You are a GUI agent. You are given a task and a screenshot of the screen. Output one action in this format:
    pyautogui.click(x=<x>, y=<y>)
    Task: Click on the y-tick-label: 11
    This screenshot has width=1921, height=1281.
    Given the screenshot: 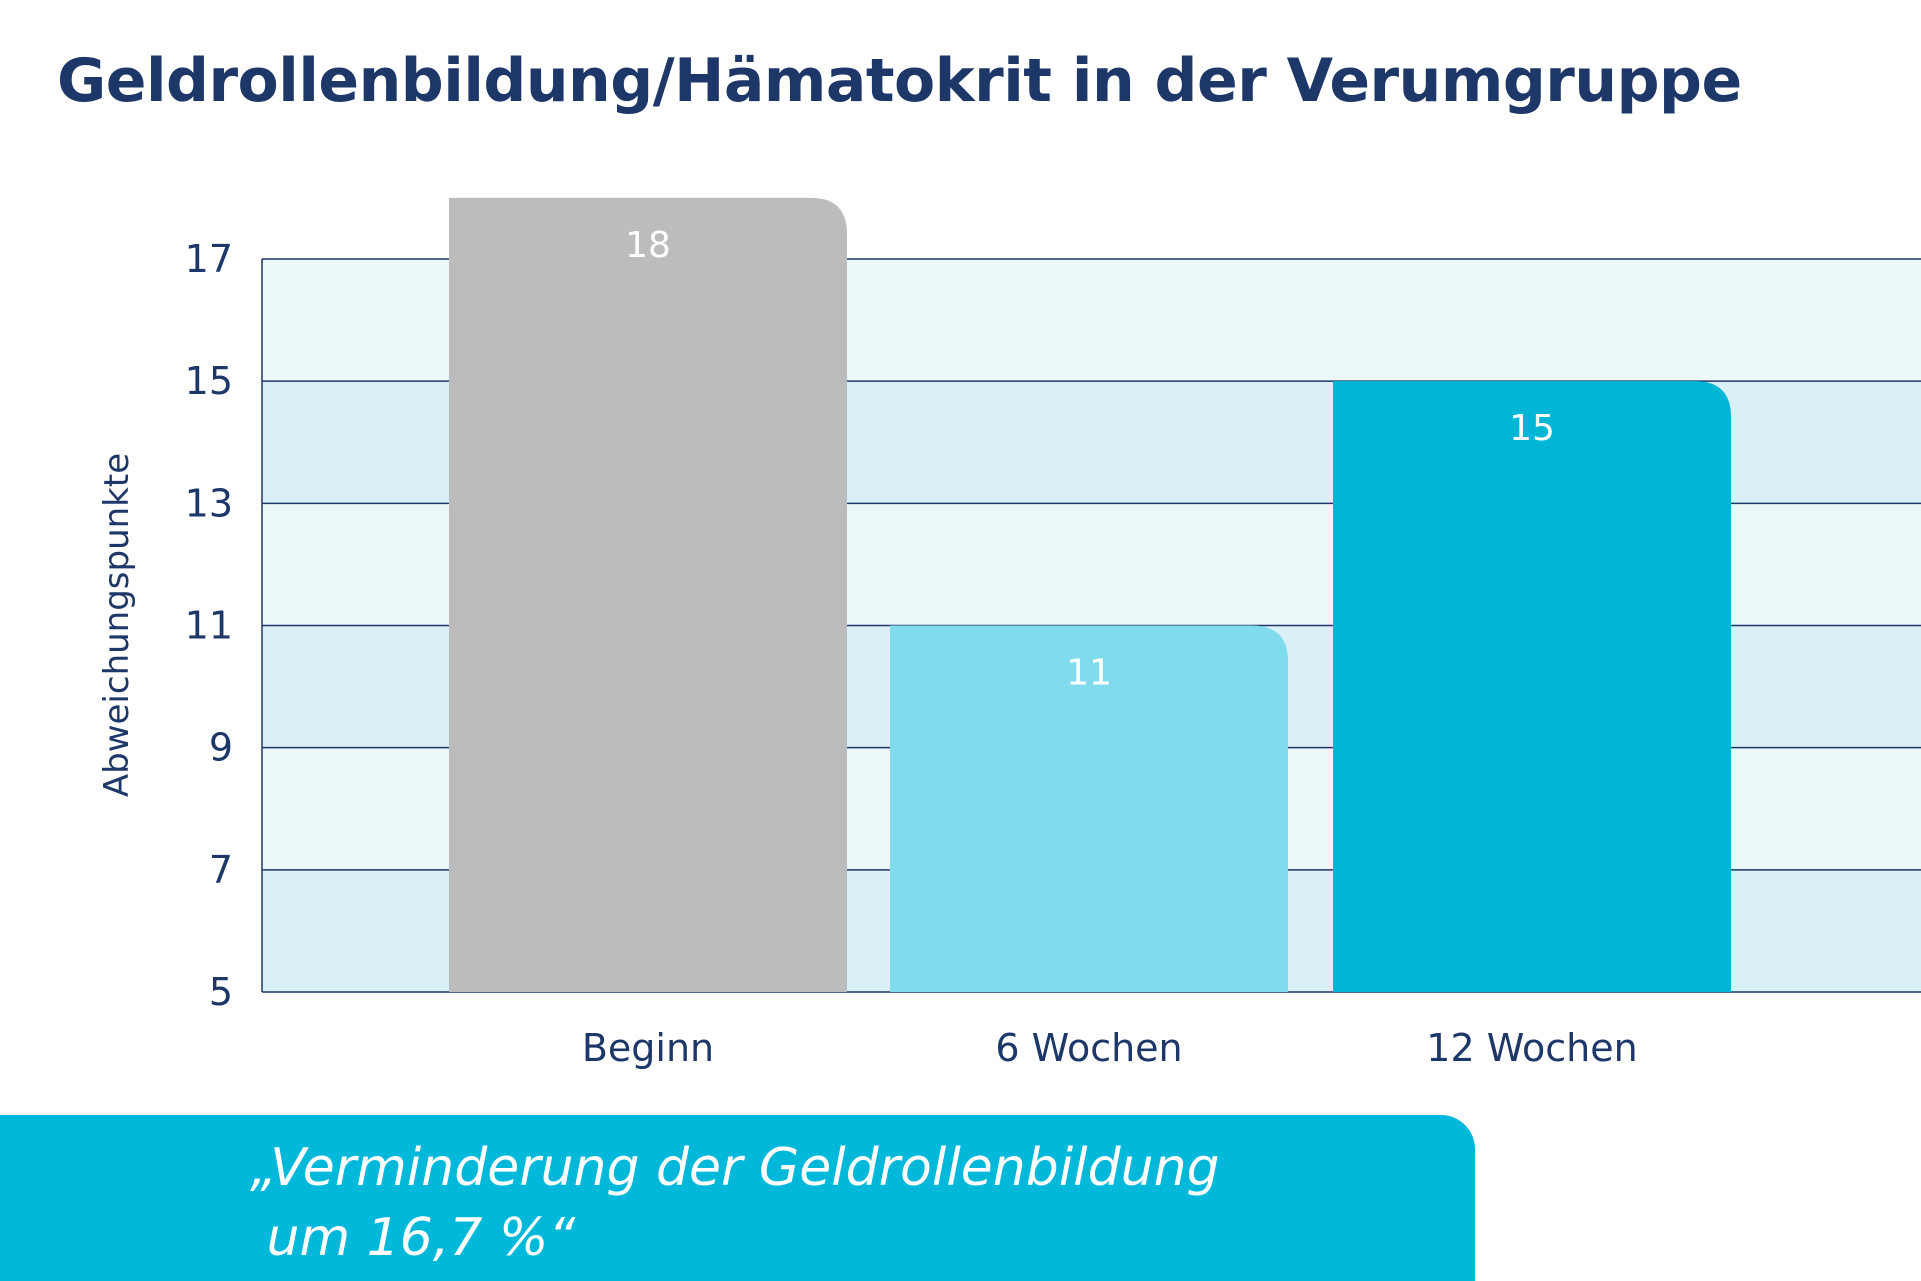 What is the action you would take?
    pyautogui.click(x=209, y=626)
    